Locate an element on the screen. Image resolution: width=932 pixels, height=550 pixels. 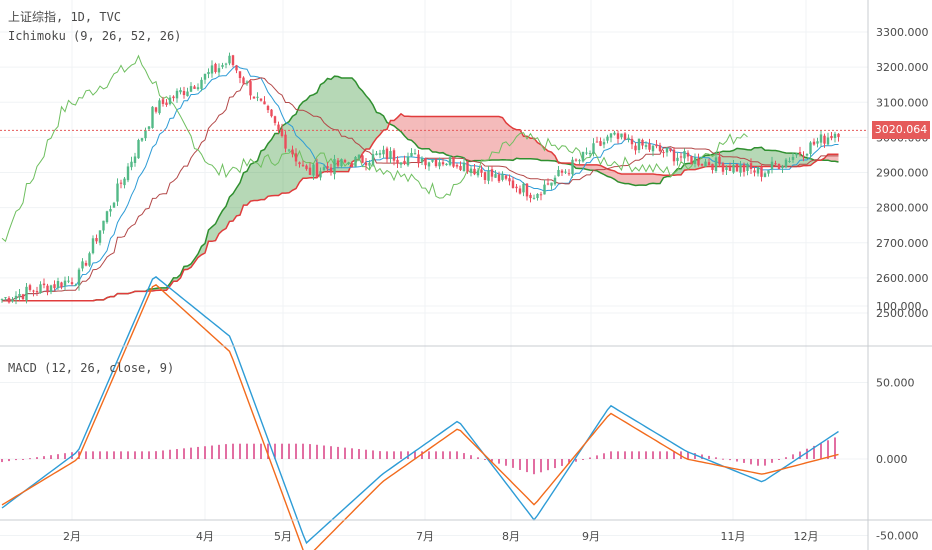
time-tick-label: 9月 is located at coordinates (591, 536).